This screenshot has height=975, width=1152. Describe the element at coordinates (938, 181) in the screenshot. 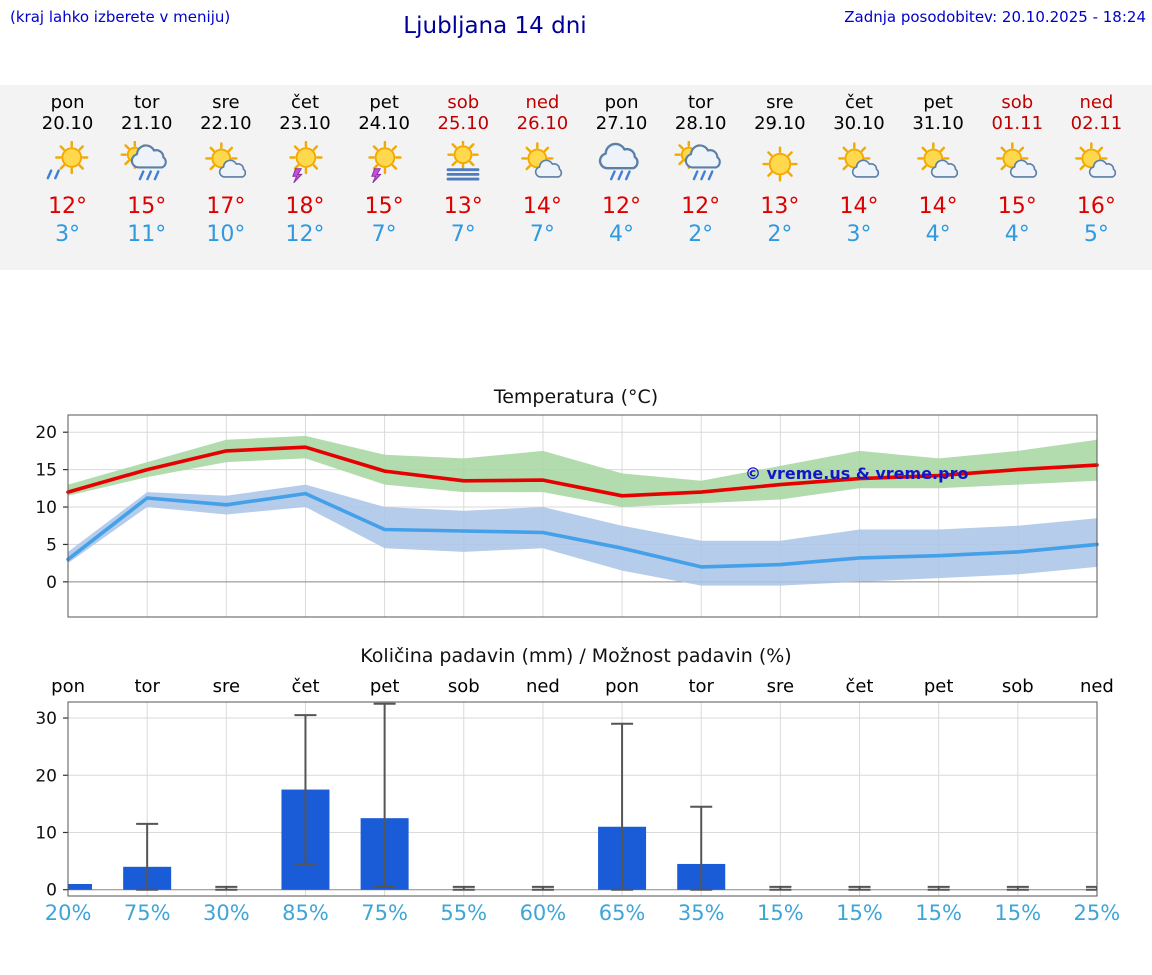

I see `forecast-day-col: pet 31.10 14° 4°` at that location.